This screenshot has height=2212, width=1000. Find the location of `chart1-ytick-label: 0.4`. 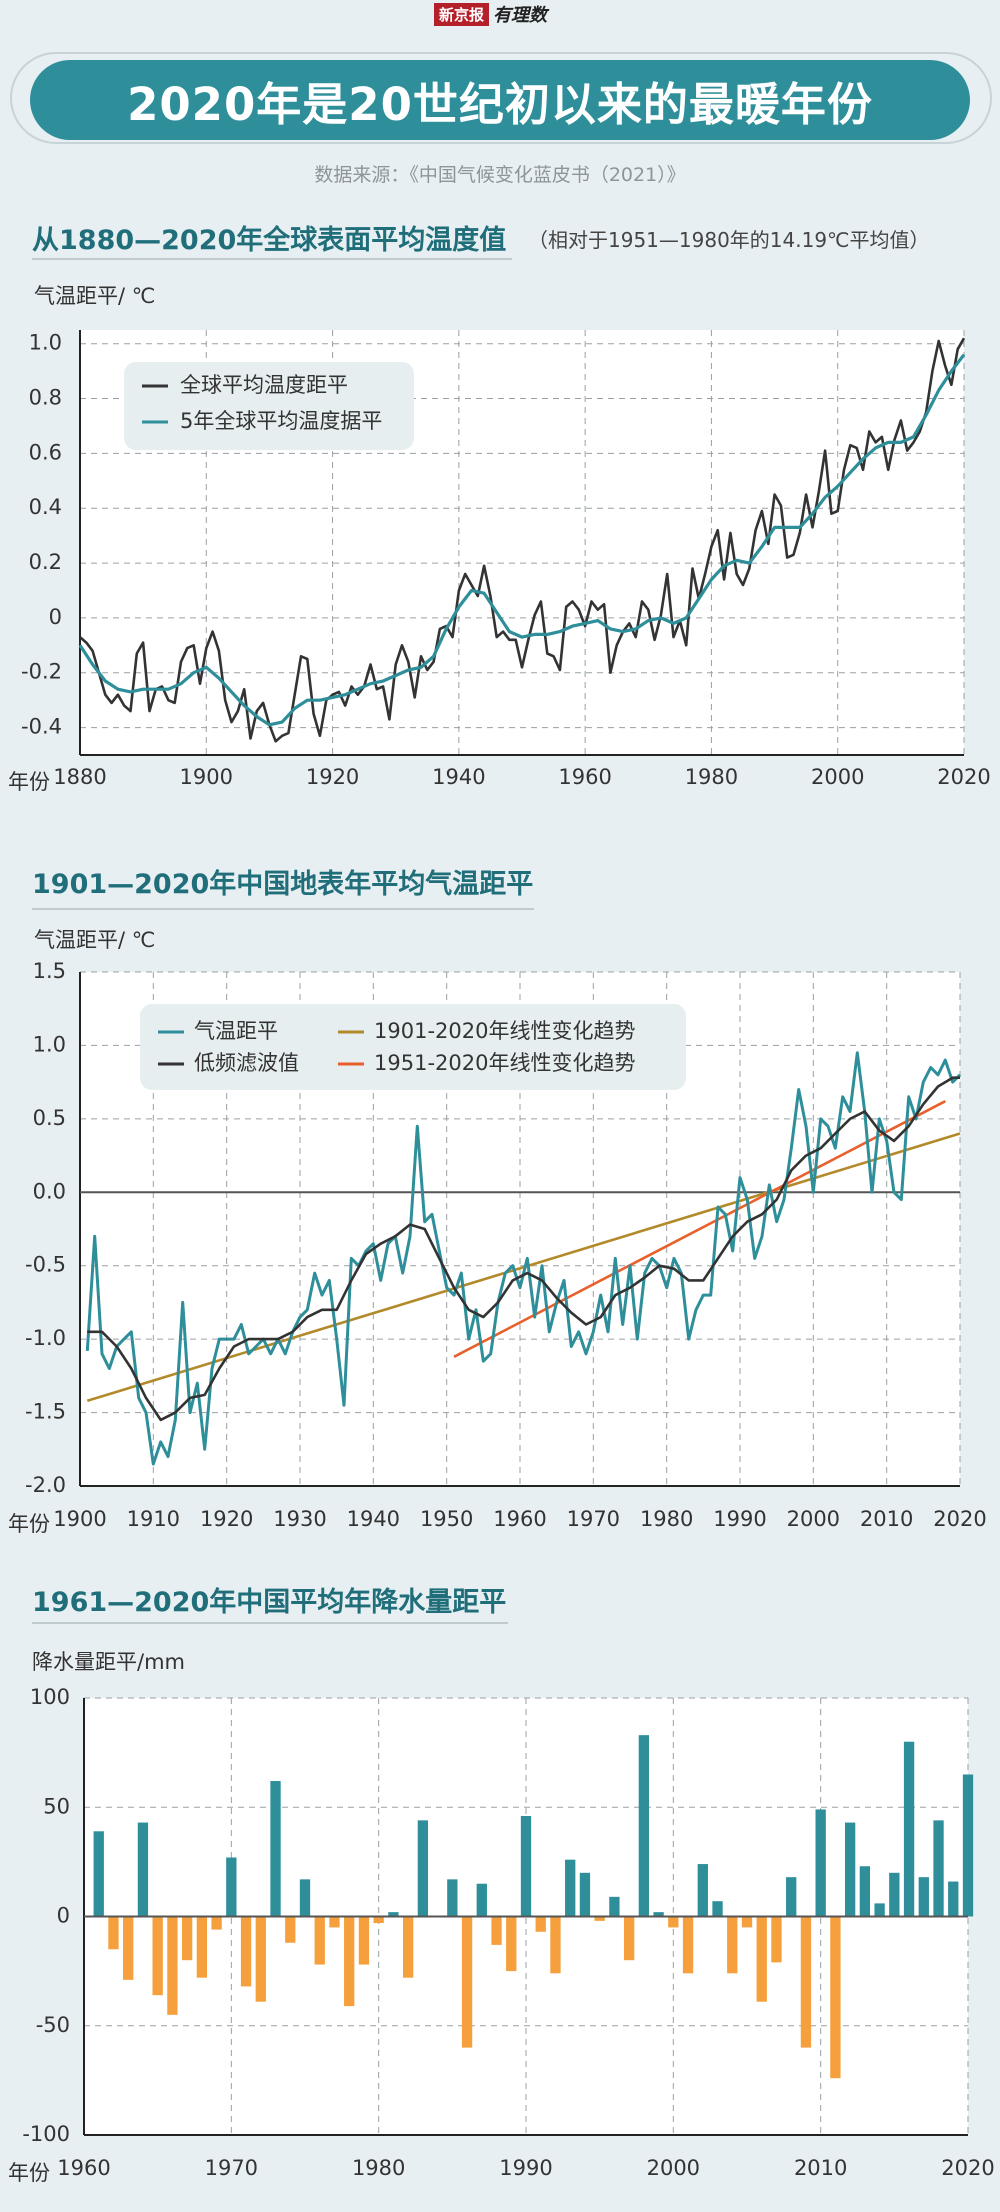

chart1-ytick-label: 0.4 is located at coordinates (45, 507).